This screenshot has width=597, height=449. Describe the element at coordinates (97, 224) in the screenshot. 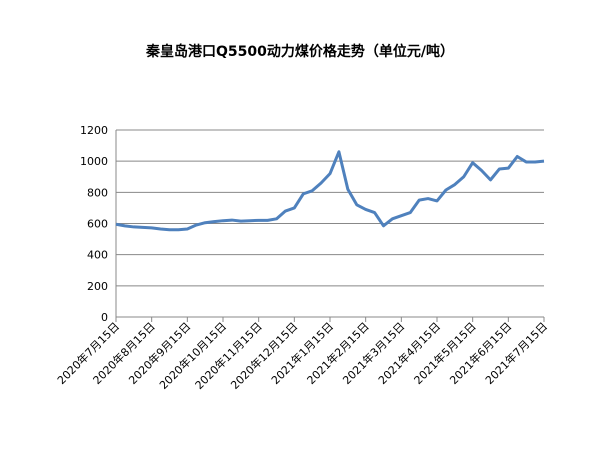

I see `y-tick-label: 600` at that location.